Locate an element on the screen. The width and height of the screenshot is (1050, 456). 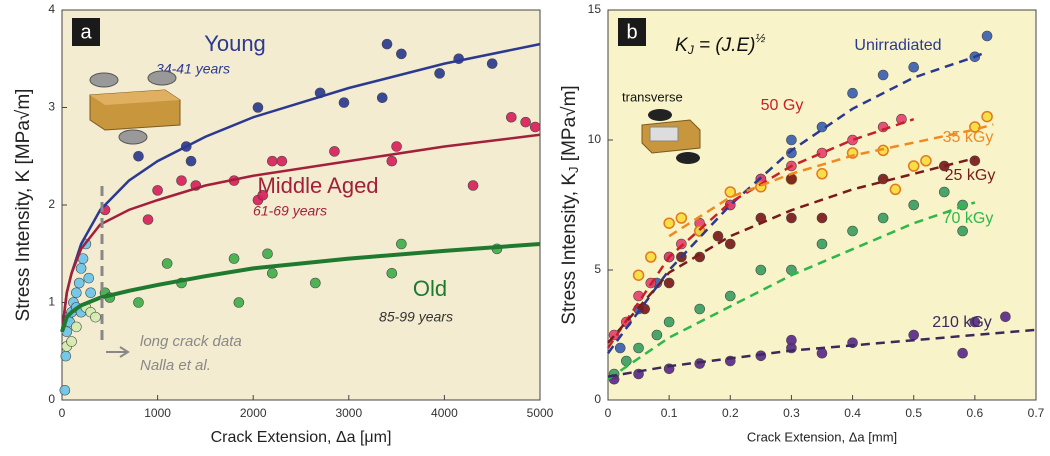
y-axis-label-part: Stress Intensity, K is located at coordinates (569, 249).